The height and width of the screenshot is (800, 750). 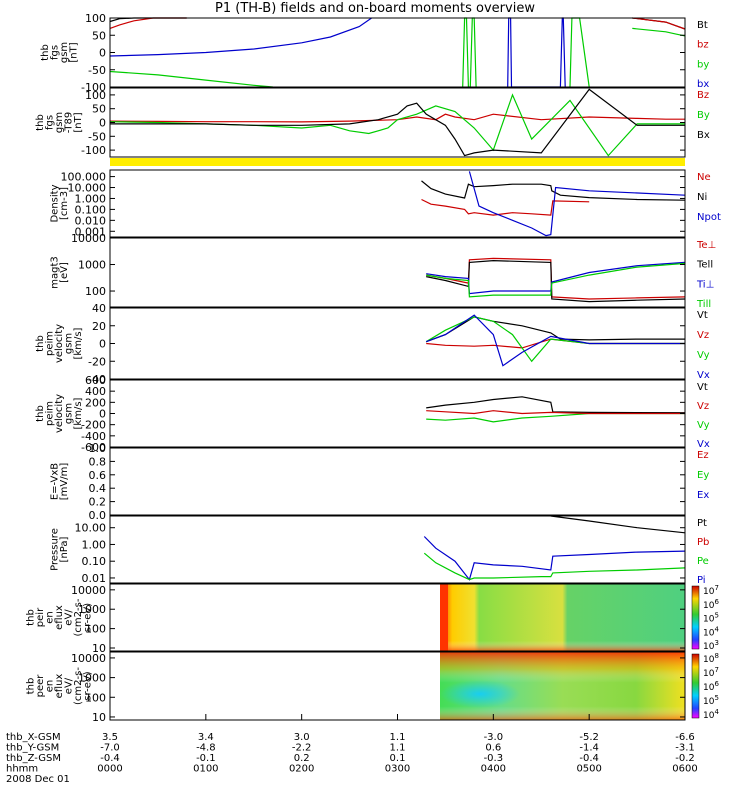 What do you see at coordinates (93, 150) in the screenshot?
I see `y-tick-label: -100` at bounding box center [93, 150].